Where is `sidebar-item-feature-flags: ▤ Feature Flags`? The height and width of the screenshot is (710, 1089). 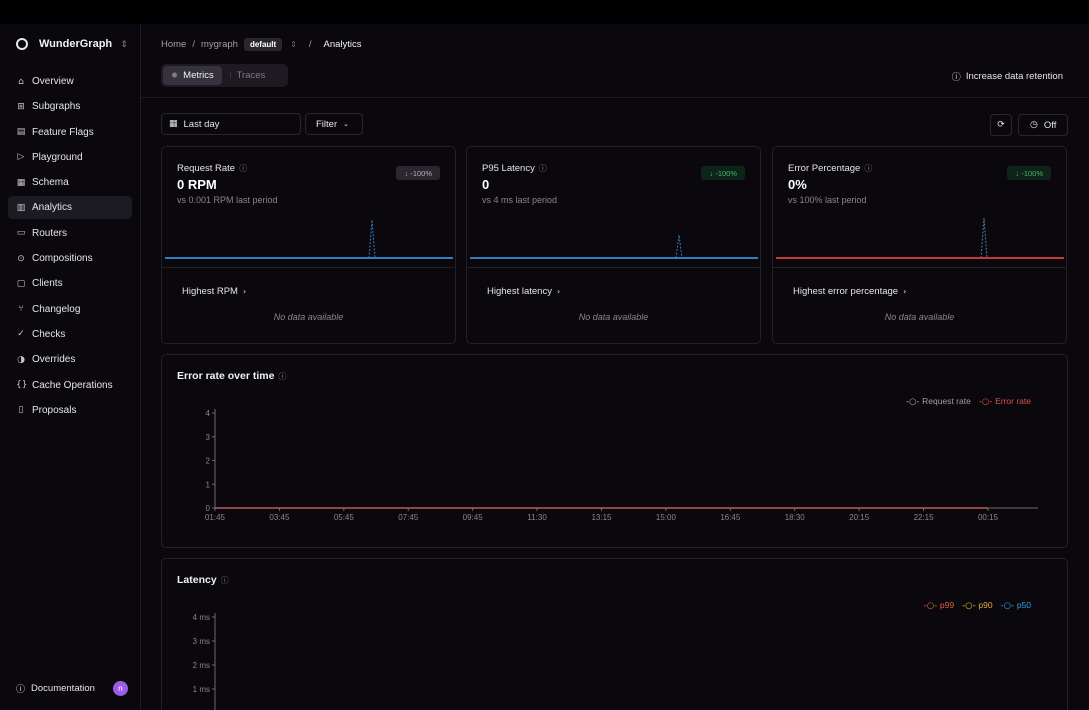 sidebar-item-feature-flags: ▤ Feature Flags is located at coordinates (70, 132).